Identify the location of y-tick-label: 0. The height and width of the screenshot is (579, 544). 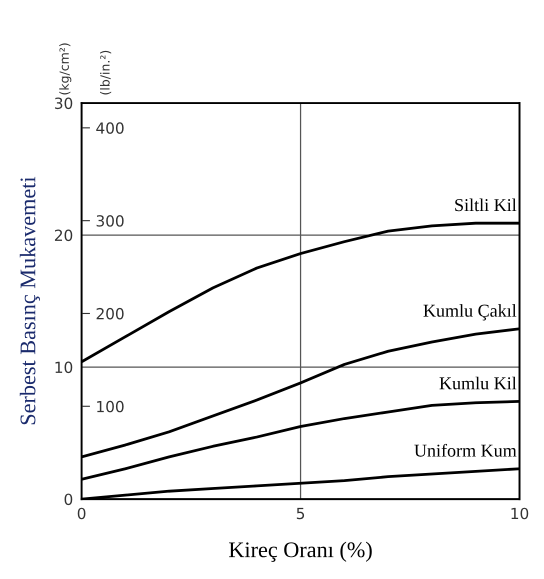
(68, 500).